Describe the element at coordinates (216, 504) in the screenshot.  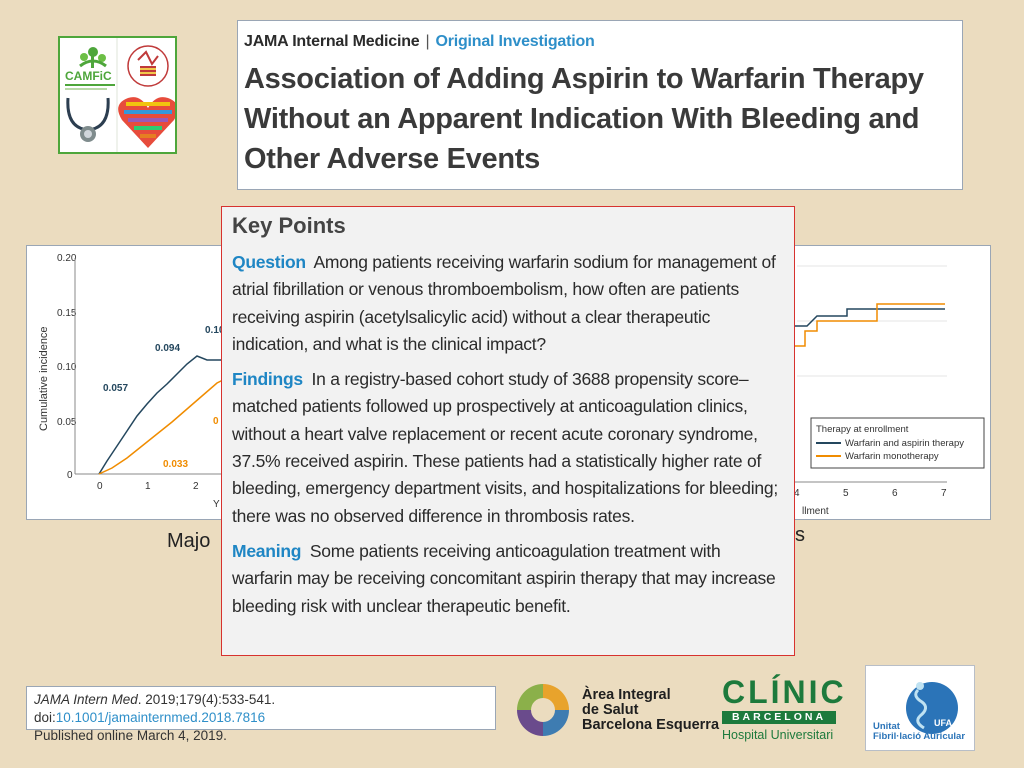
I see `x-label-fragment: Y` at that location.